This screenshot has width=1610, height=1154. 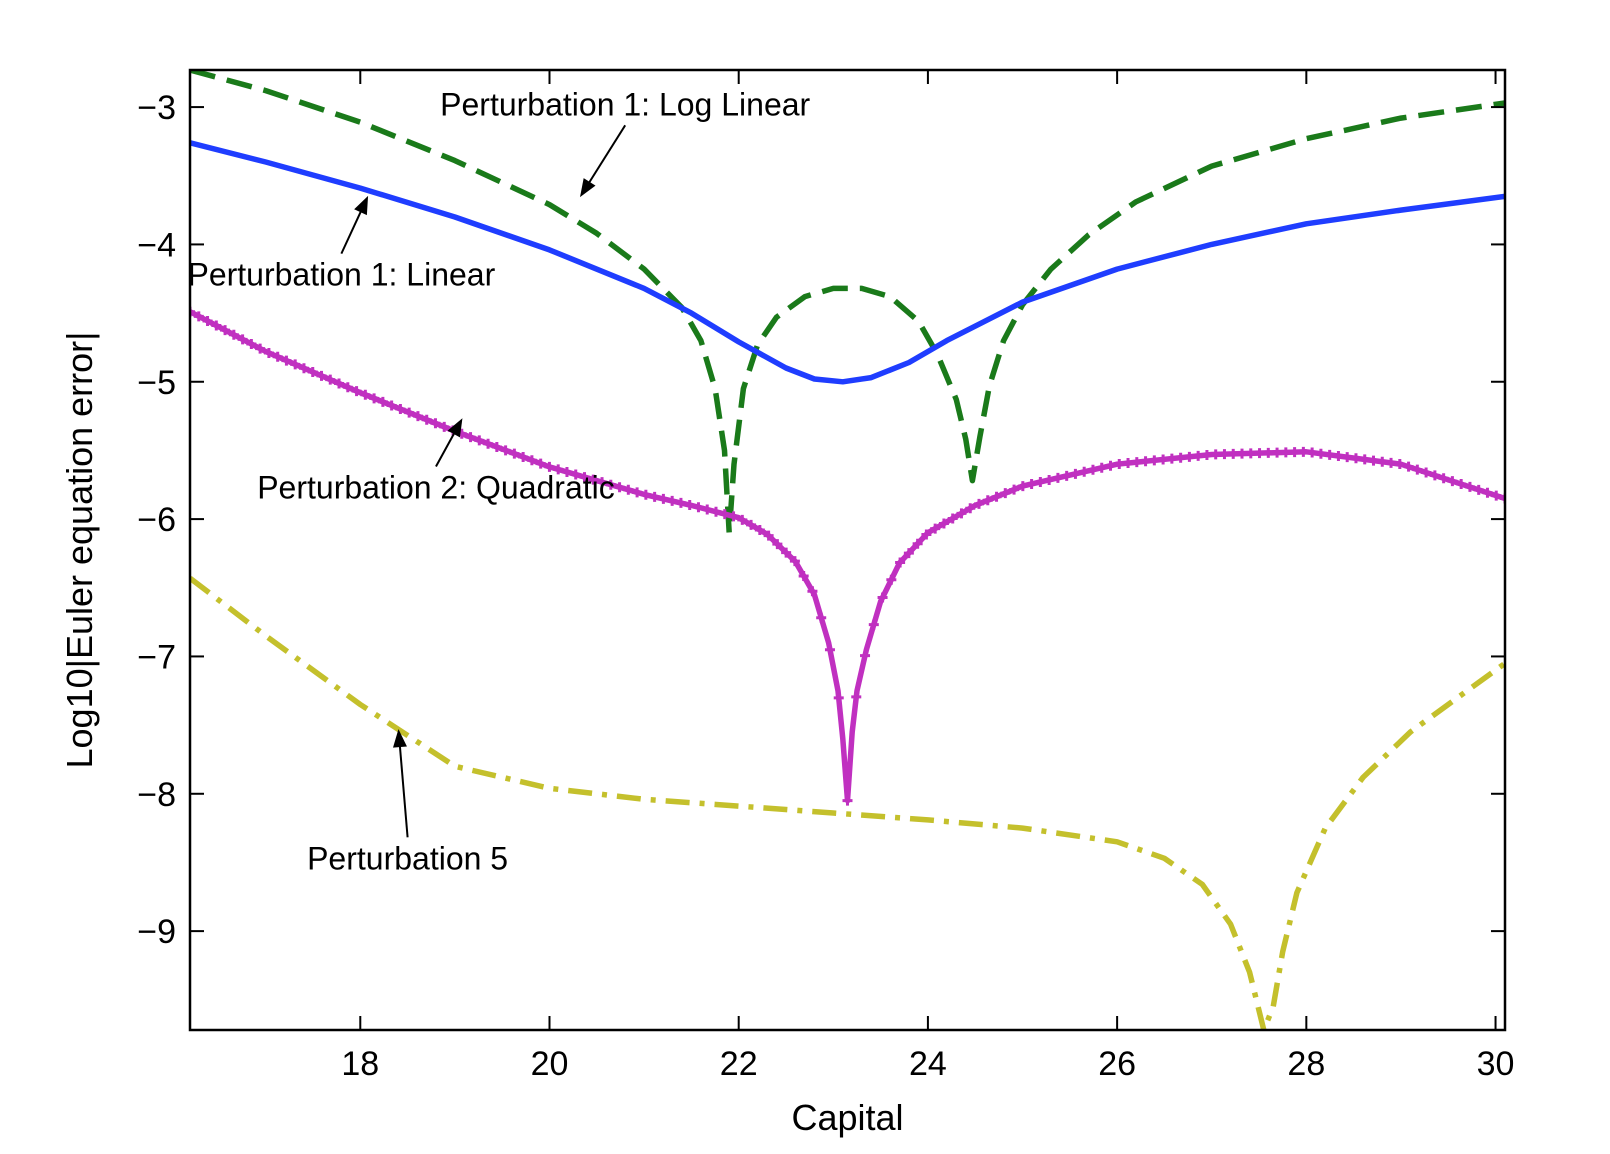 I want to click on x-tick-label-4: 26, so click(x=1117, y=1064).